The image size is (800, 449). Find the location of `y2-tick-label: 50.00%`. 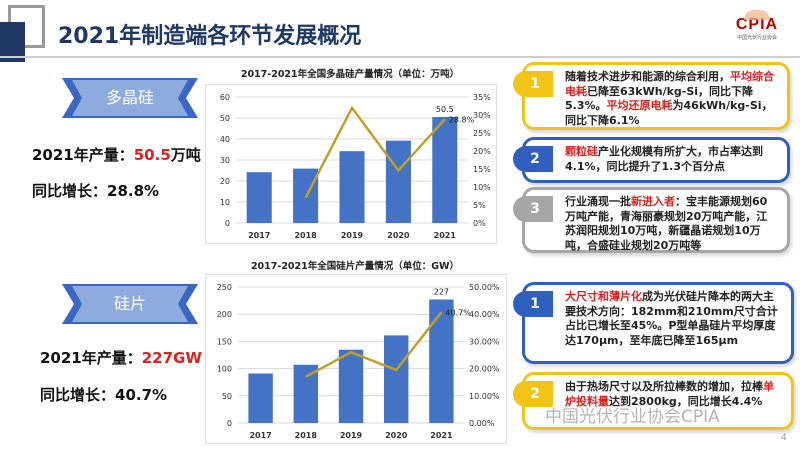

y2-tick-label: 50.00% is located at coordinates (484, 287).